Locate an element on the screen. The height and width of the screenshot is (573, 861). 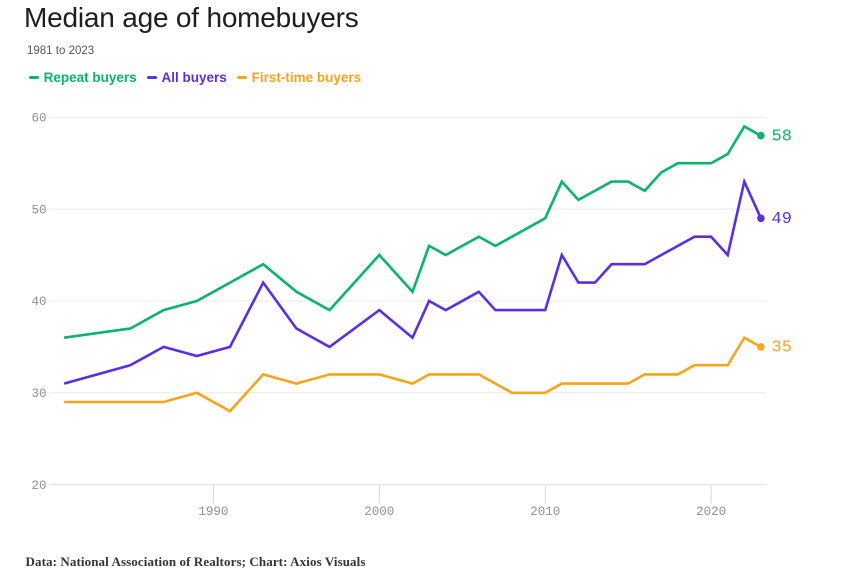
svg-text: 35 is located at coordinates (782, 348).